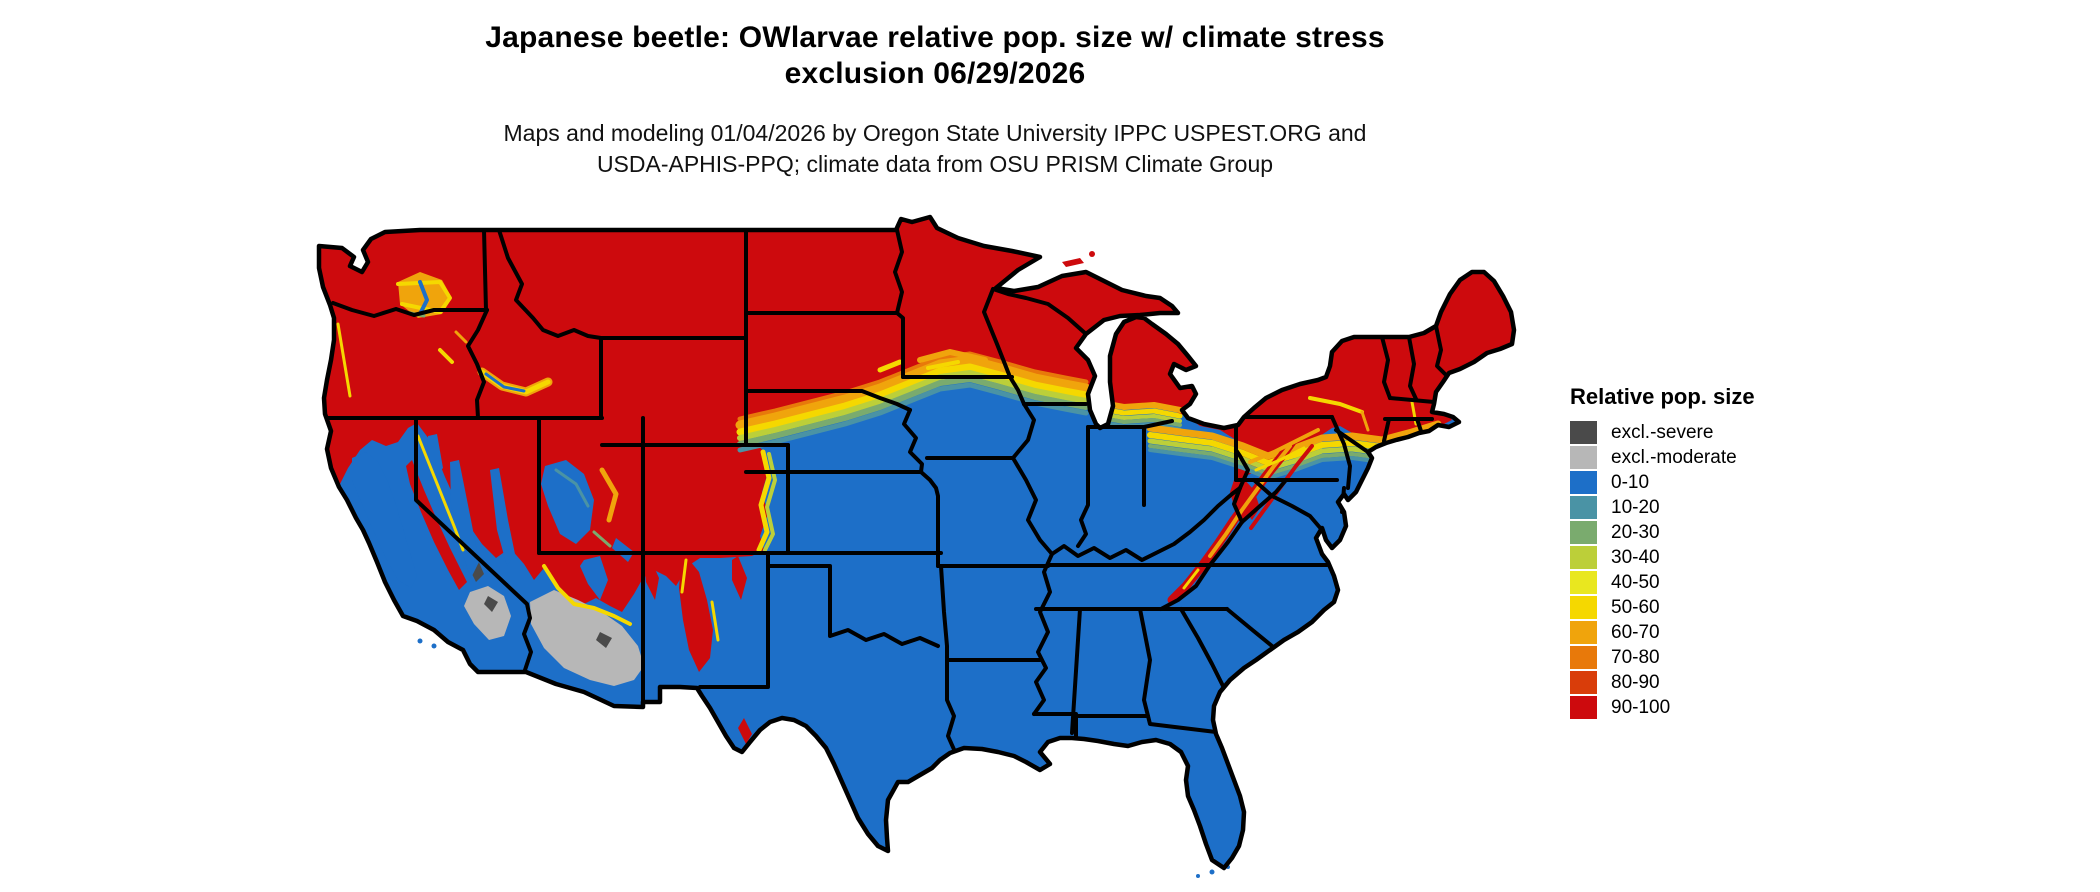 The image size is (2100, 892). I want to click on island, so click(1073, 262).